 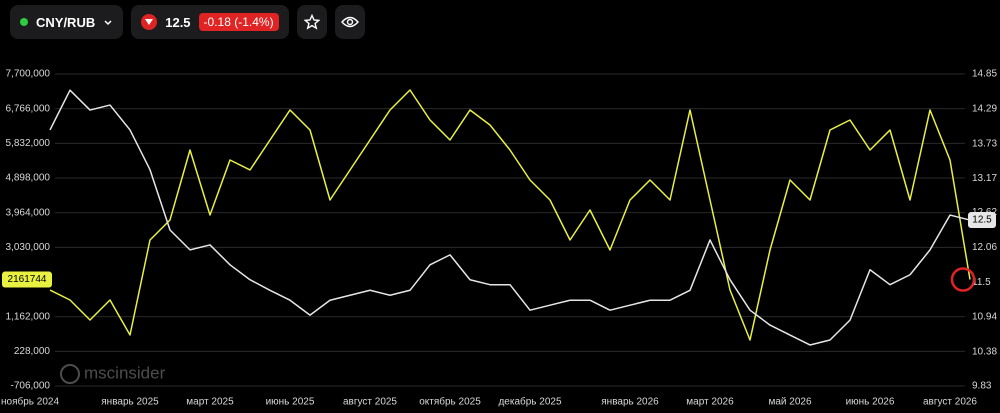 I want to click on y-tick-label: 4,898,000, so click(x=28, y=178).